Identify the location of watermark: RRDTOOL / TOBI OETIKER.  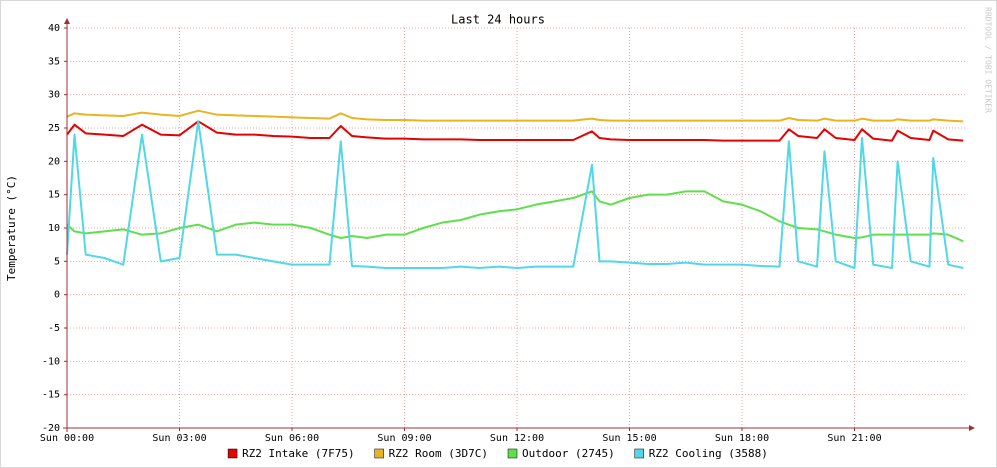
(988, 60).